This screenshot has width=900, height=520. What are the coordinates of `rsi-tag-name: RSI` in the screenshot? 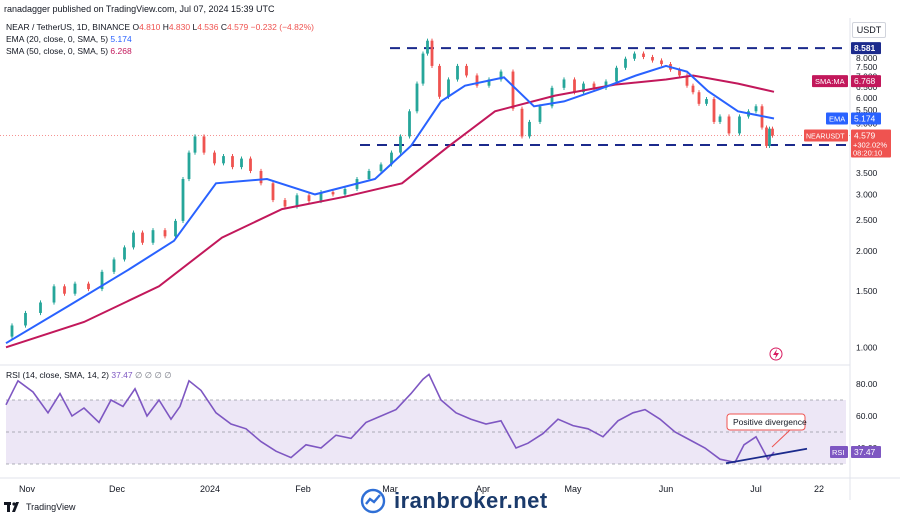 It's located at (838, 452).